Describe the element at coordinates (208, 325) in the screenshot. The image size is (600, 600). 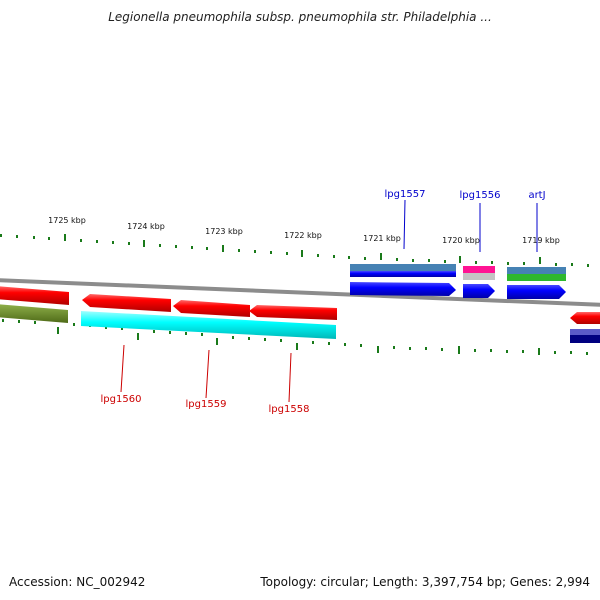
I see `gene-feature-cyan` at that location.